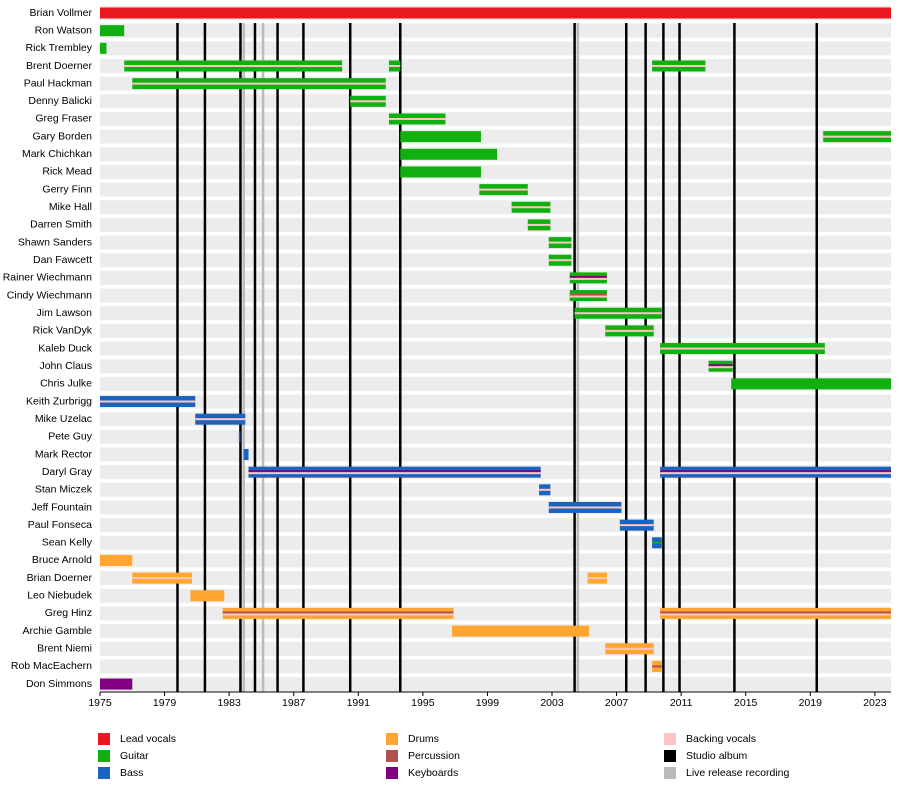 The height and width of the screenshot is (794, 900). I want to click on member-name: Brian Doerner, so click(60, 578).